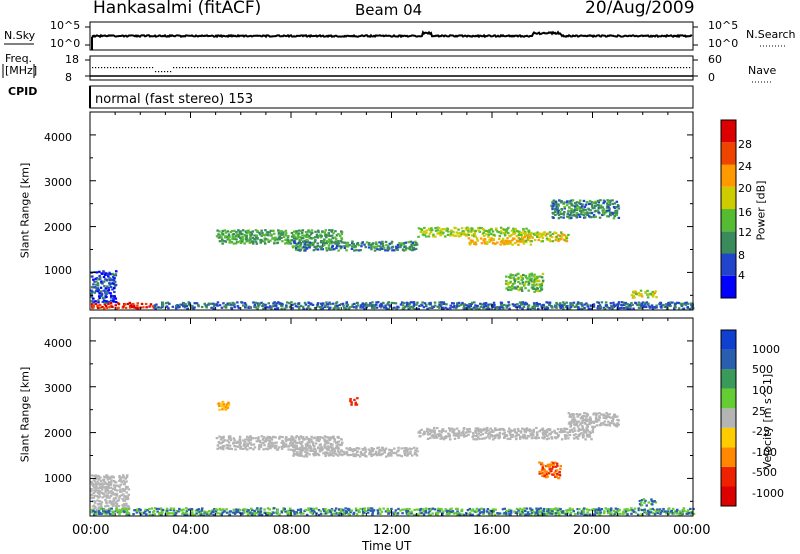 This screenshot has width=800, height=554. What do you see at coordinates (762, 369) in the screenshot?
I see `velocity-colorbar-tick: 500` at bounding box center [762, 369].